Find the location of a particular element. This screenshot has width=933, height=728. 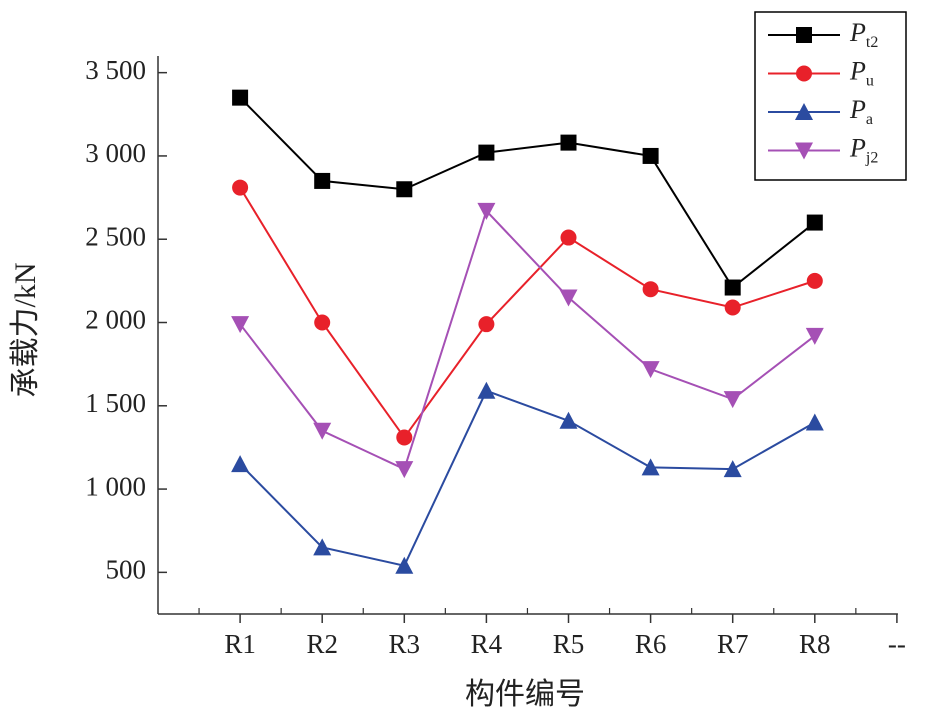

x-tick-label: -- is located at coordinates (897, 644).